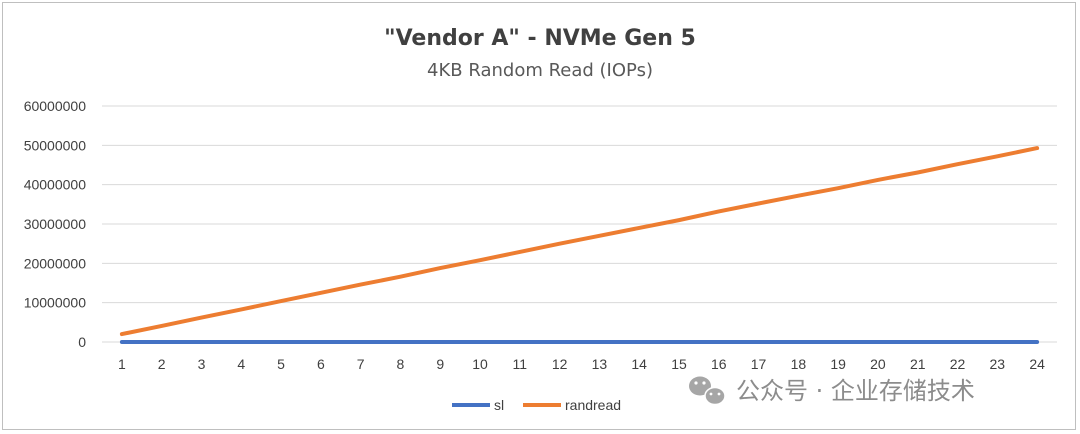 The image size is (1080, 434). I want to click on x-tick-label: 5, so click(281, 364).